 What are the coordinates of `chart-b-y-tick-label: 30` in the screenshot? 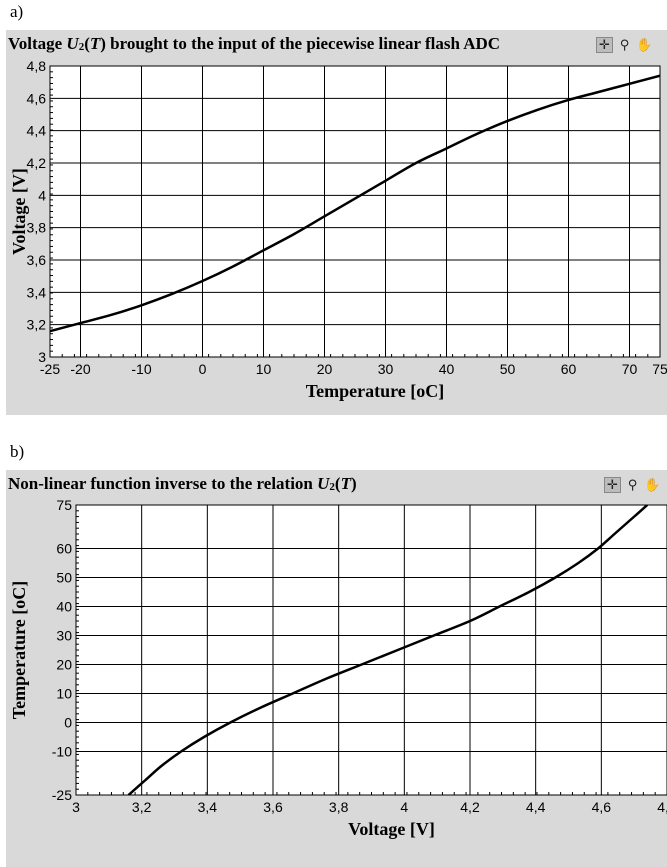 It's located at (64, 636).